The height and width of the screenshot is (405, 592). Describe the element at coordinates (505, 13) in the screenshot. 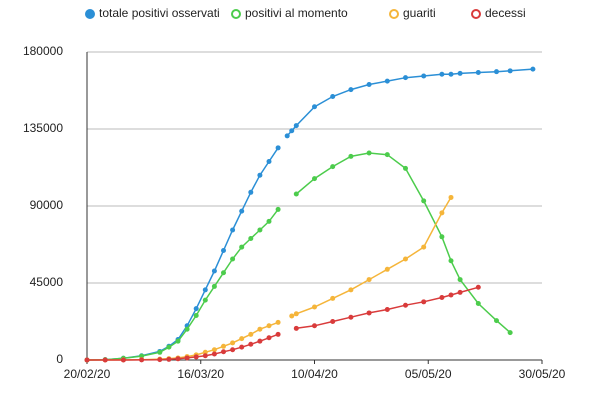

I see `legend-label: decessi` at that location.